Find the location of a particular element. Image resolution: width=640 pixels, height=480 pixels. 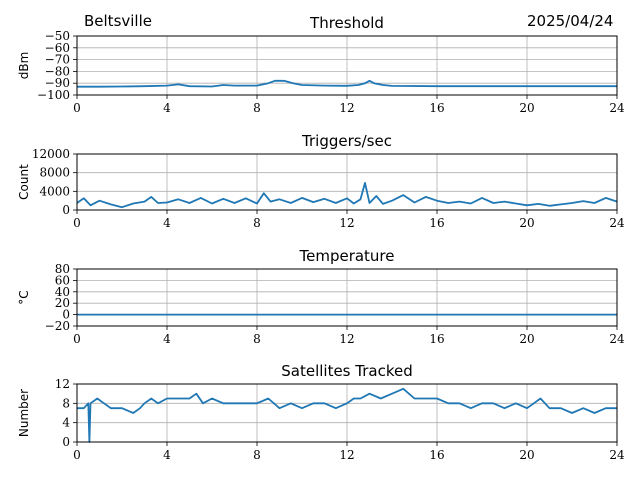

satellites-xtick-label: 0 is located at coordinates (77, 455).